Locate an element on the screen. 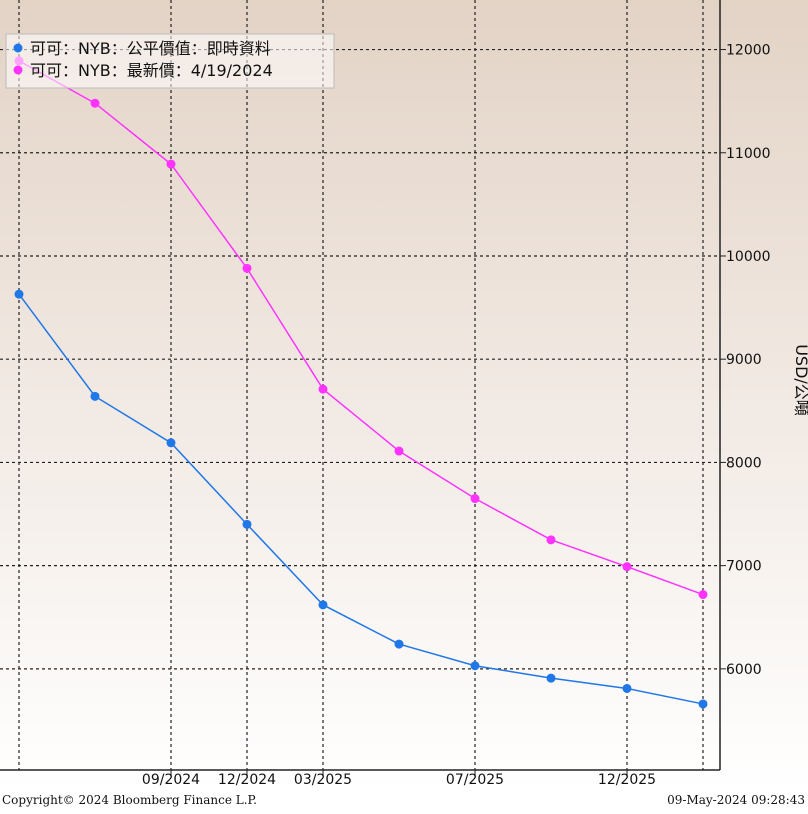 This screenshot has width=808, height=814. x-tick-label: 07/2025 is located at coordinates (475, 780).